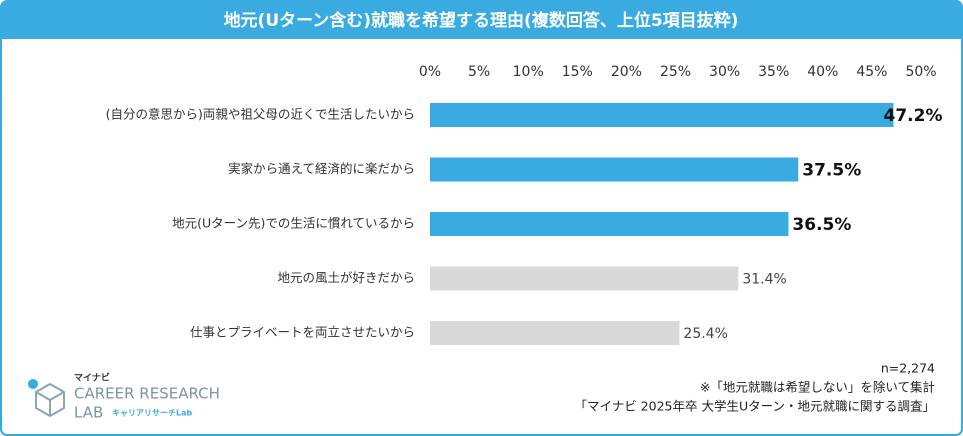 This screenshot has width=963, height=436. Describe the element at coordinates (50, 403) in the screenshot. I see `logo-cube-edge` at that location.